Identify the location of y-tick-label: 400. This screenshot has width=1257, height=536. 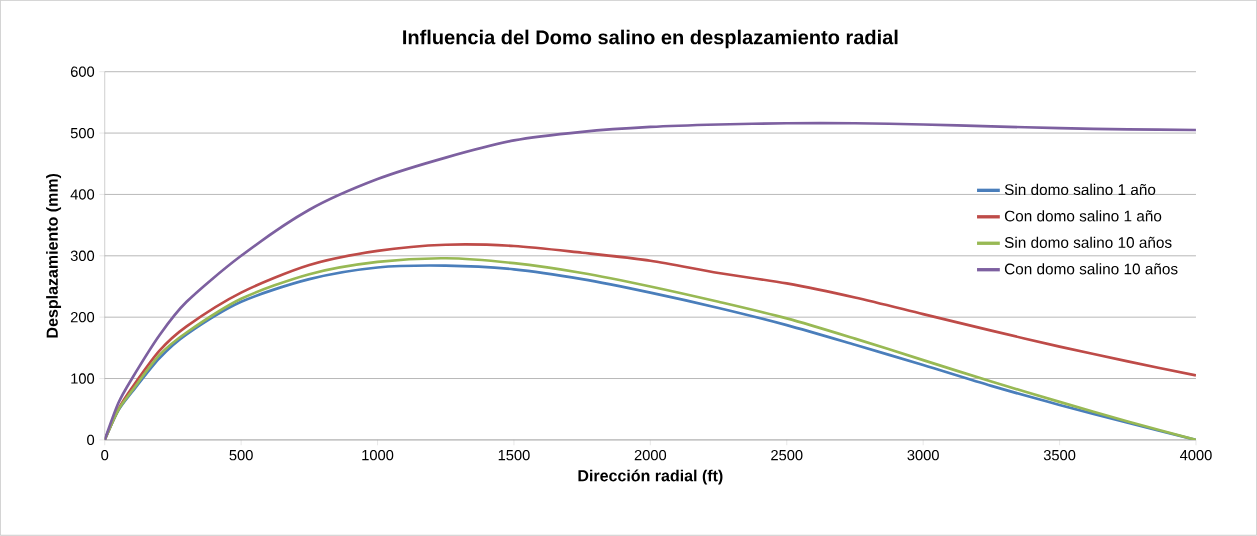
(82, 194).